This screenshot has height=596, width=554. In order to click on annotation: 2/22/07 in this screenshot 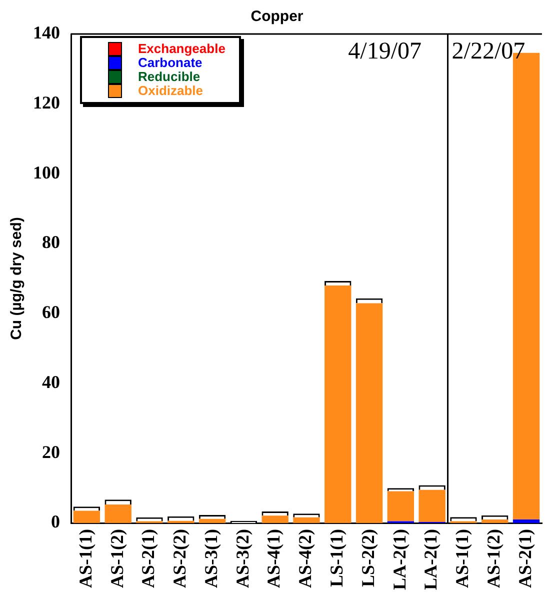, I will do `click(489, 51)`.